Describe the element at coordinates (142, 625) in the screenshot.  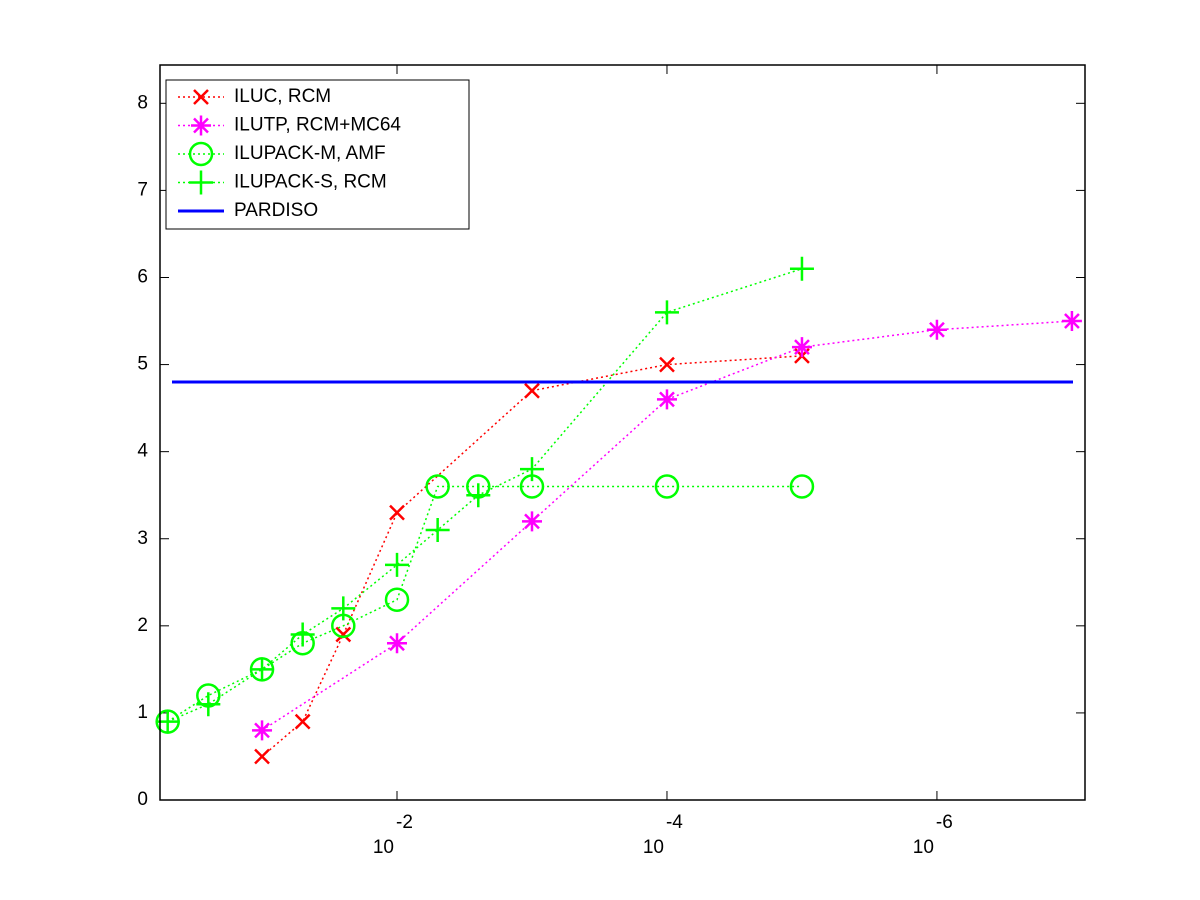
I see `y-tick-label: 2` at that location.